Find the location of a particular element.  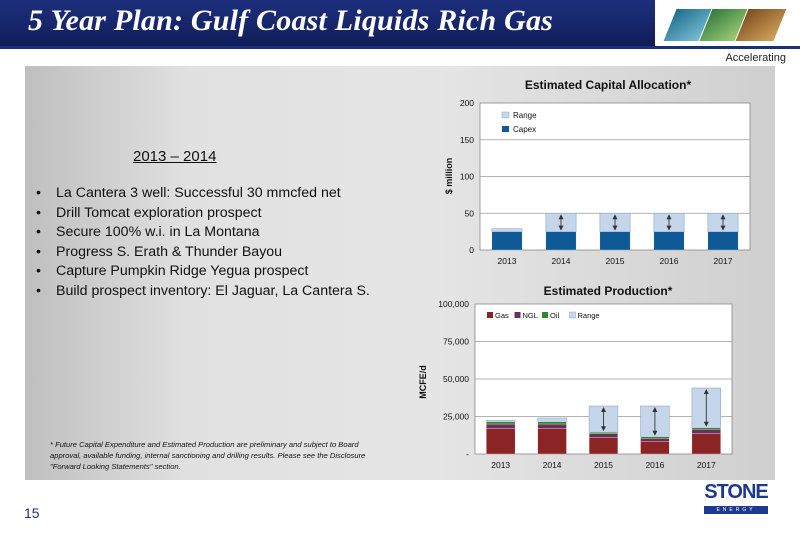

y-tick-label: - is located at coordinates (467, 454).